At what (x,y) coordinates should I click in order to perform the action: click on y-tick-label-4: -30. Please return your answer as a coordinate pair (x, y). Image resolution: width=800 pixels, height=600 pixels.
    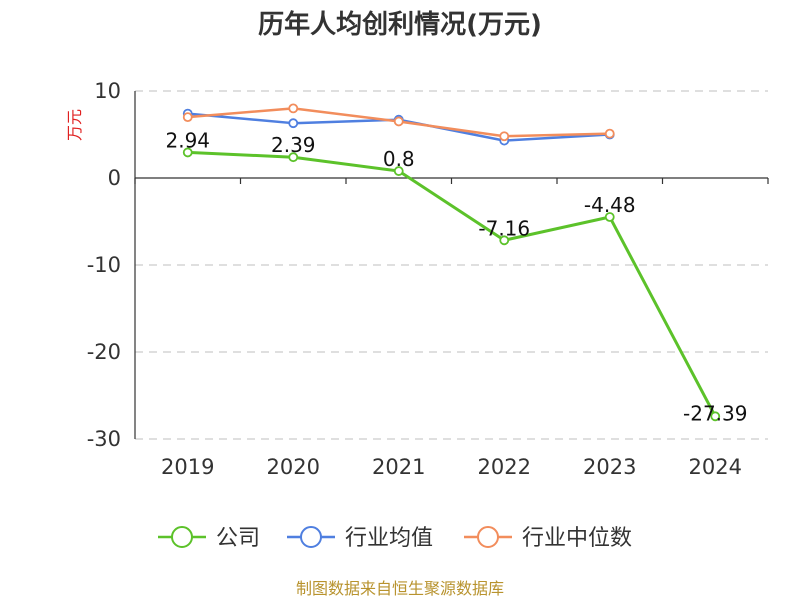
    Looking at the image, I should click on (104, 439).